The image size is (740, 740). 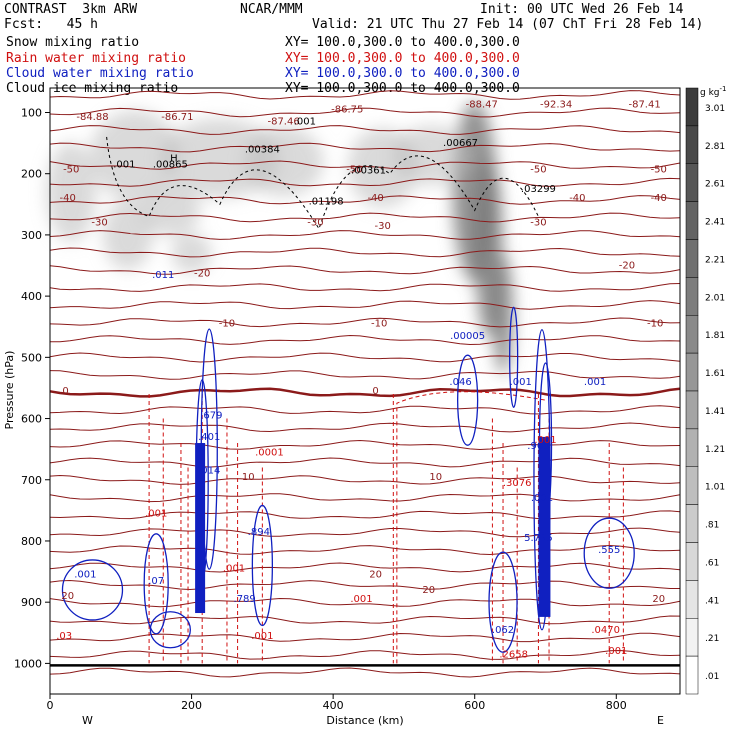 I want to click on rain-contour, so click(x=471, y=527).